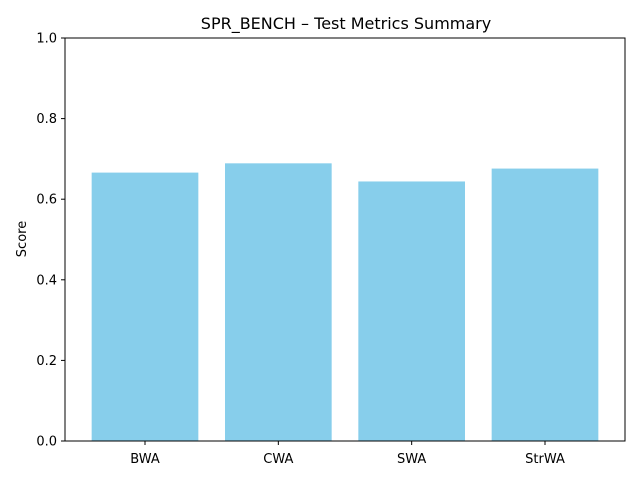  What do you see at coordinates (46, 442) in the screenshot?
I see `y-tick-label: 0.0` at bounding box center [46, 442].